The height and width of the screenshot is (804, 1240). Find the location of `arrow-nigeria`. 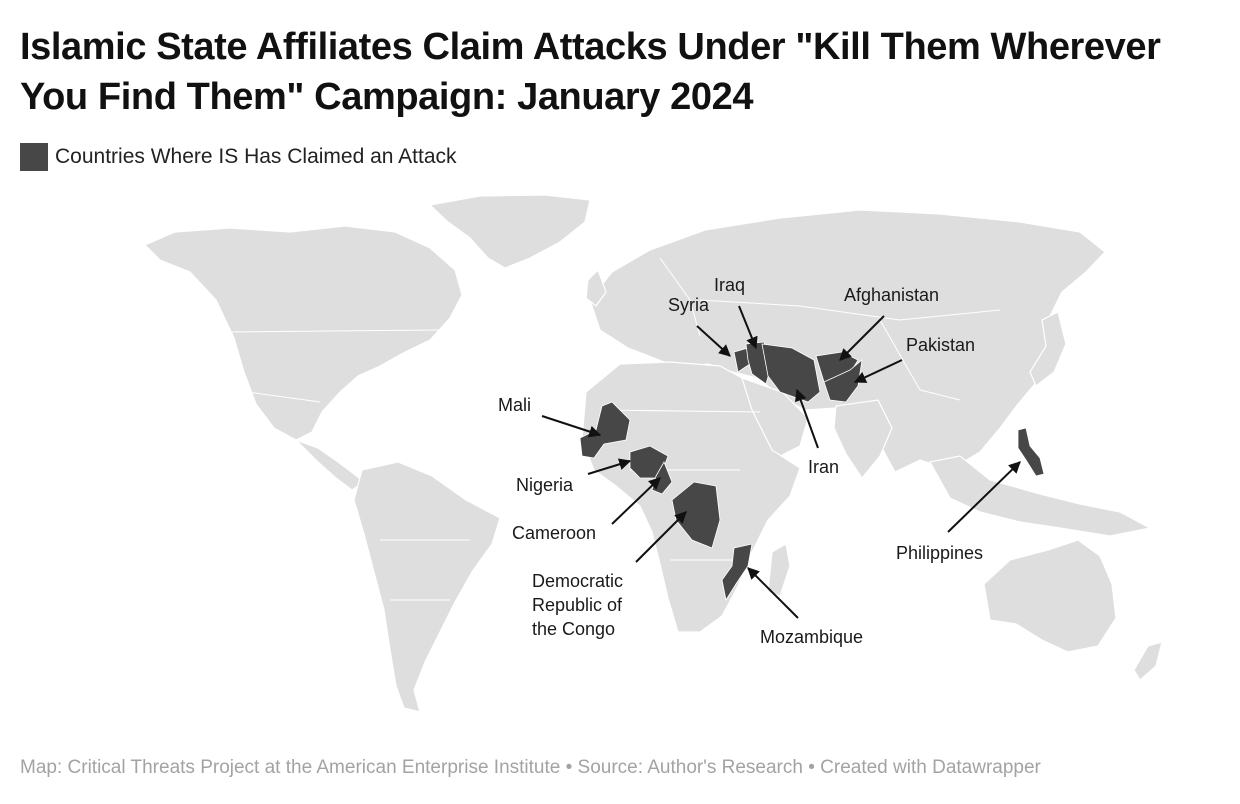

arrow-nigeria is located at coordinates (609, 466).